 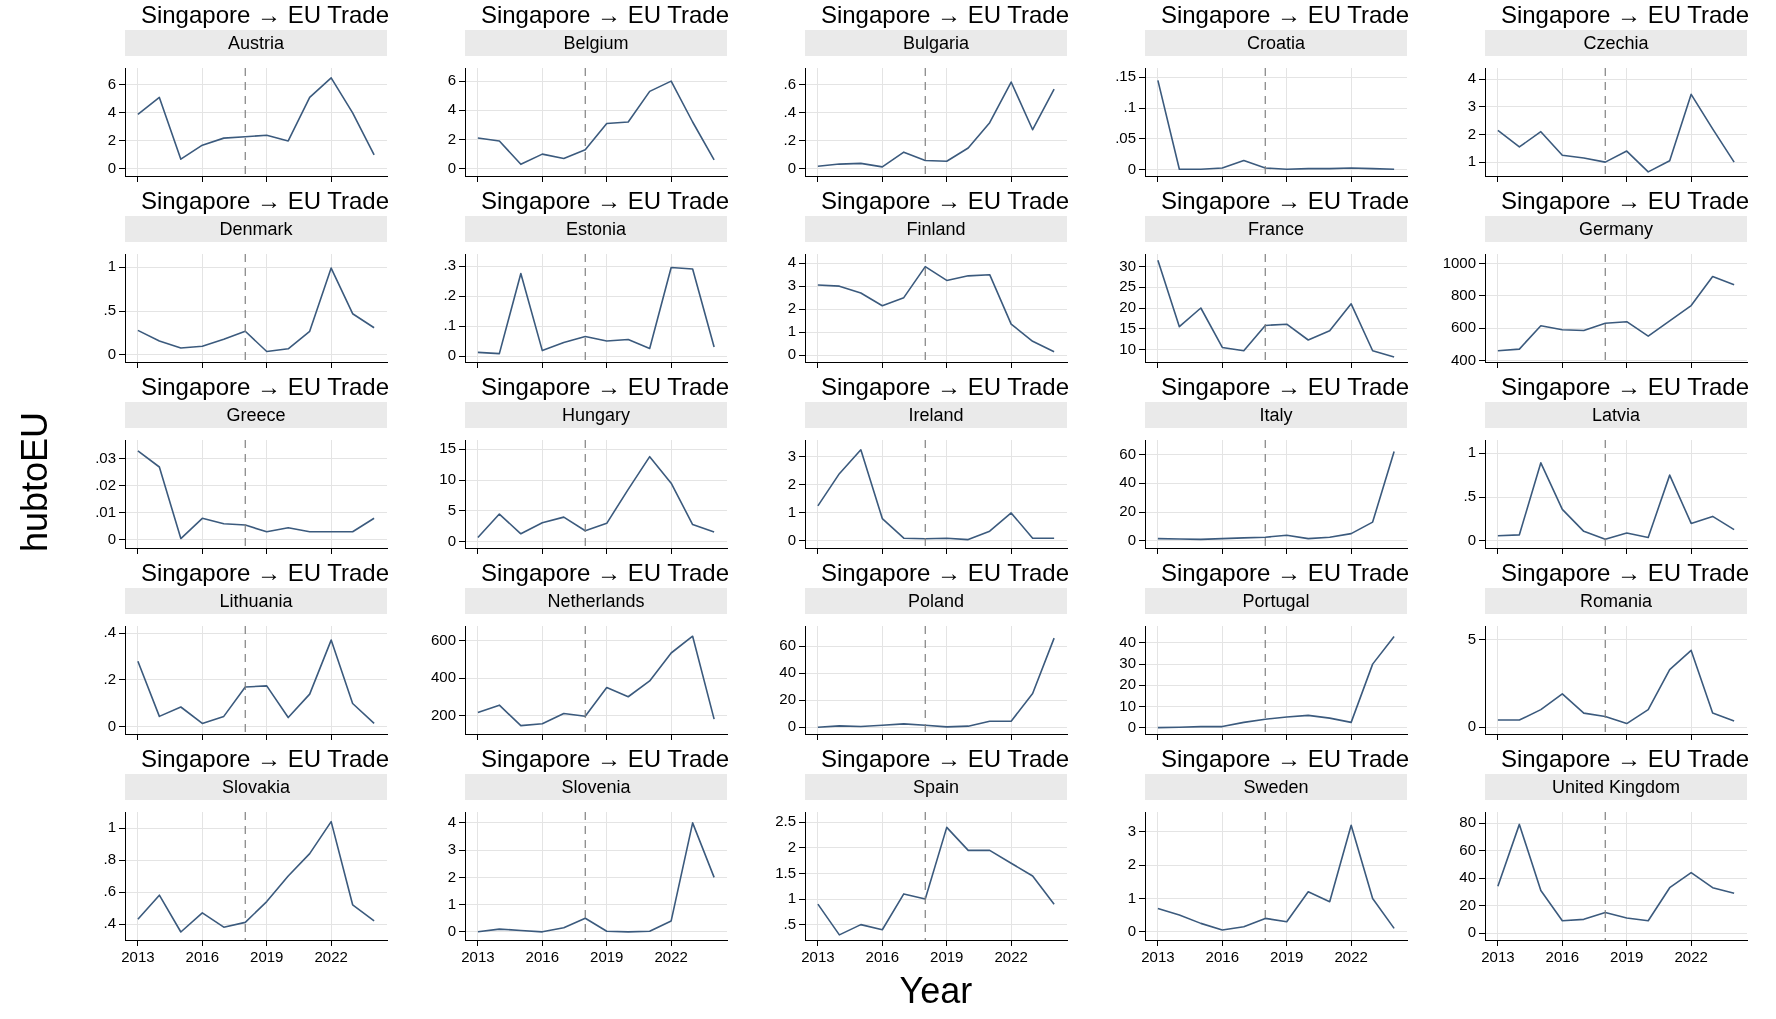 What do you see at coordinates (1616, 787) in the screenshot?
I see `chart-subtitle: United Kingdom` at bounding box center [1616, 787].